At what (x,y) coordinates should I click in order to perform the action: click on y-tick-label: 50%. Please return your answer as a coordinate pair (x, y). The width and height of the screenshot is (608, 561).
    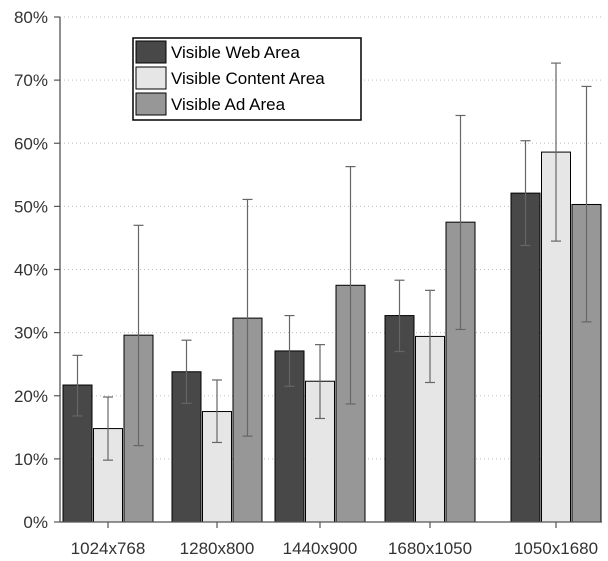
    Looking at the image, I should click on (31, 206).